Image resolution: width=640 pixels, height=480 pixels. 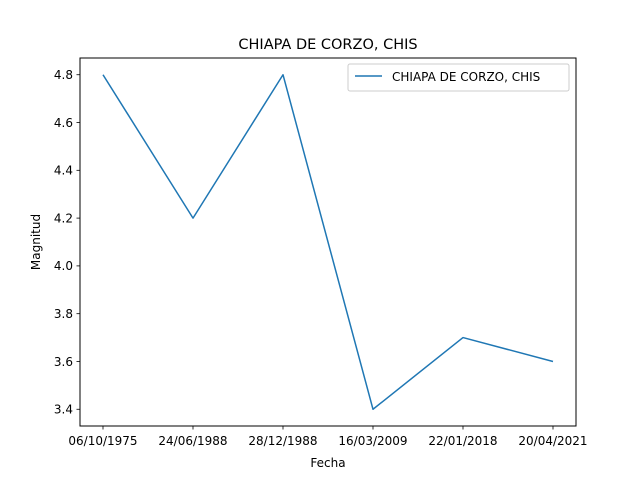 What do you see at coordinates (63, 75) in the screenshot?
I see `y-tick-label: 4.8` at bounding box center [63, 75].